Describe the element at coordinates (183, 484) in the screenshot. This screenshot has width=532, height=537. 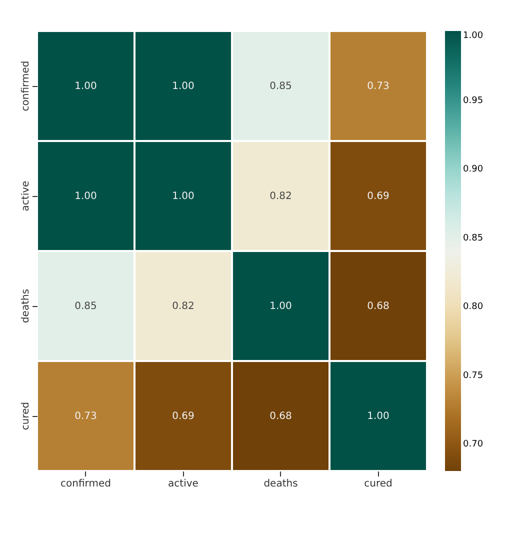
I see `x-tick-label: active` at that location.